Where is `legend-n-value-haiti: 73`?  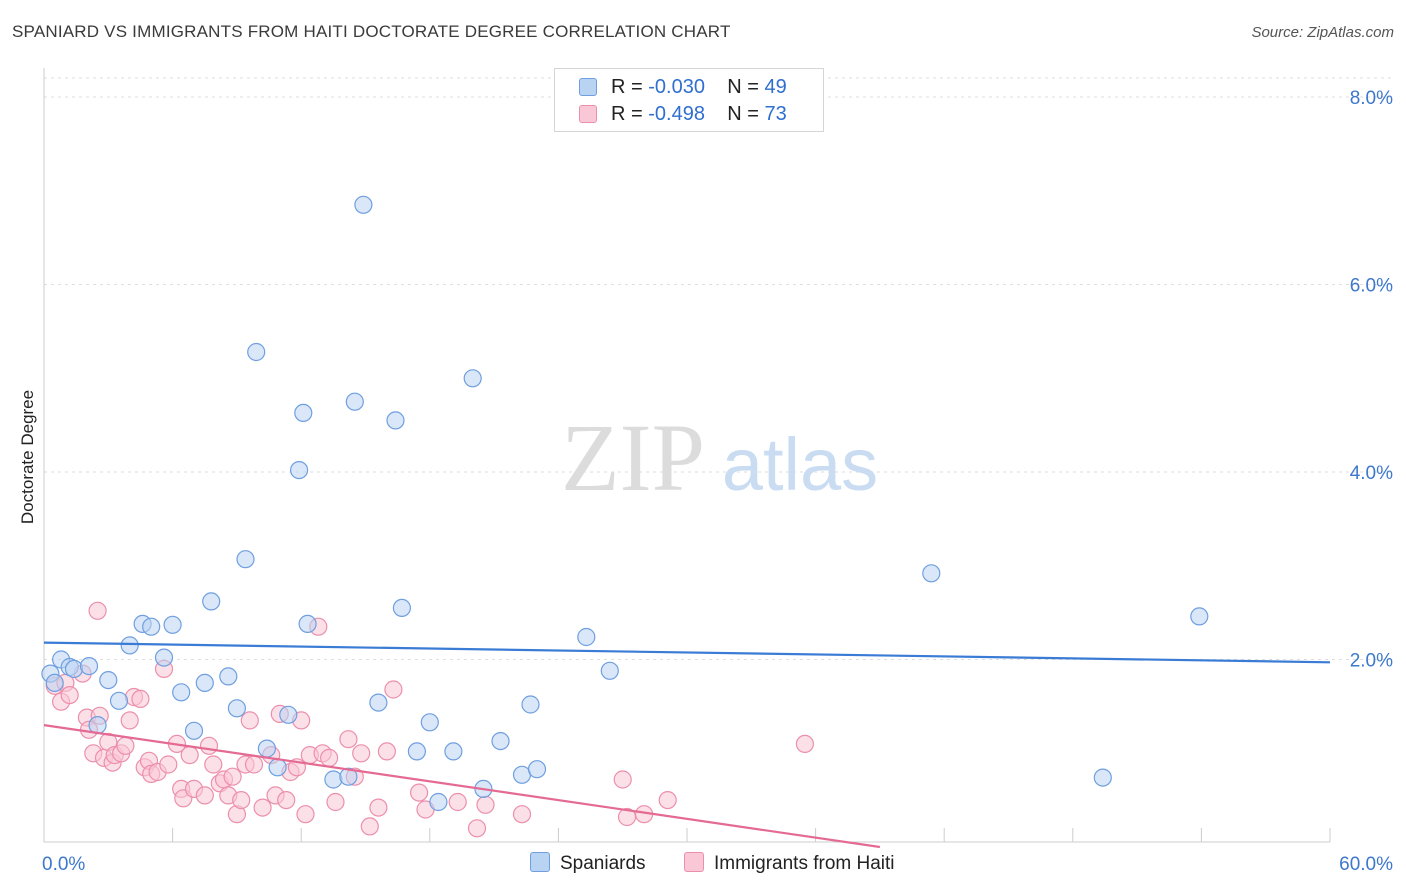
legend-n-value-haiti: 73 is located at coordinates (775, 114).